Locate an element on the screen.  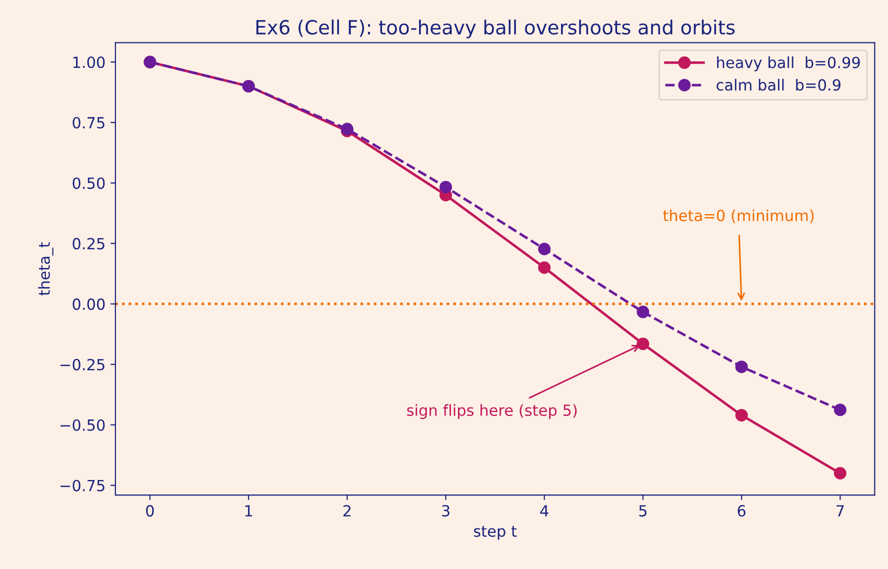
y-tick-label: 1.00 is located at coordinates (89, 62).